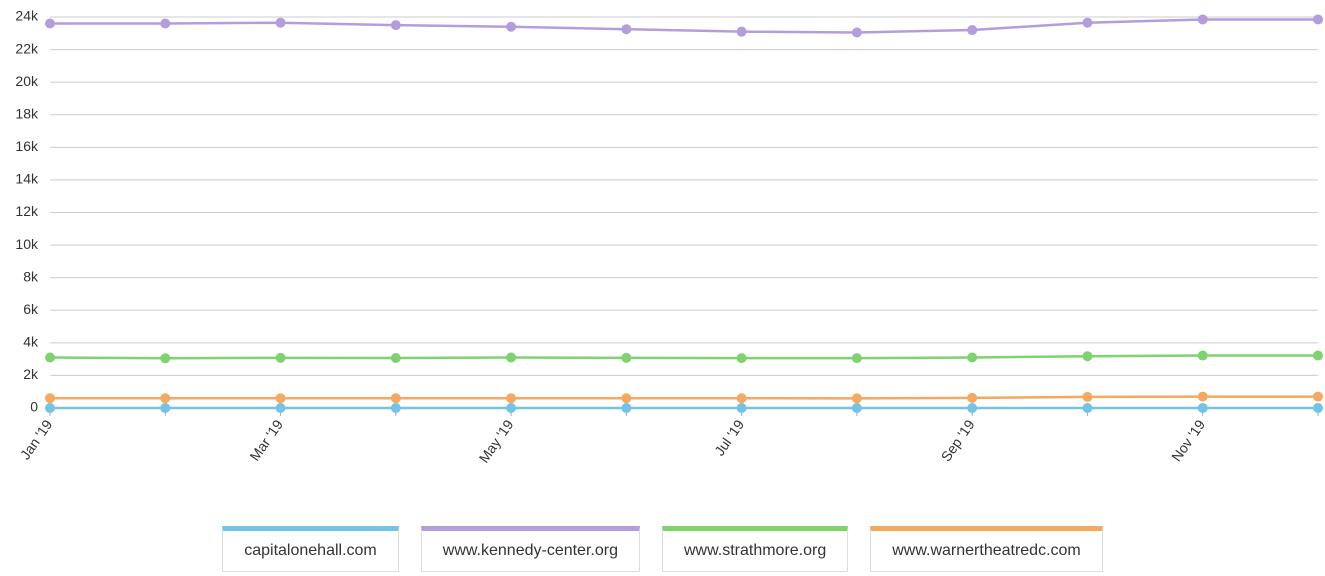  What do you see at coordinates (27, 179) in the screenshot?
I see `y-tick-label: 14k` at bounding box center [27, 179].